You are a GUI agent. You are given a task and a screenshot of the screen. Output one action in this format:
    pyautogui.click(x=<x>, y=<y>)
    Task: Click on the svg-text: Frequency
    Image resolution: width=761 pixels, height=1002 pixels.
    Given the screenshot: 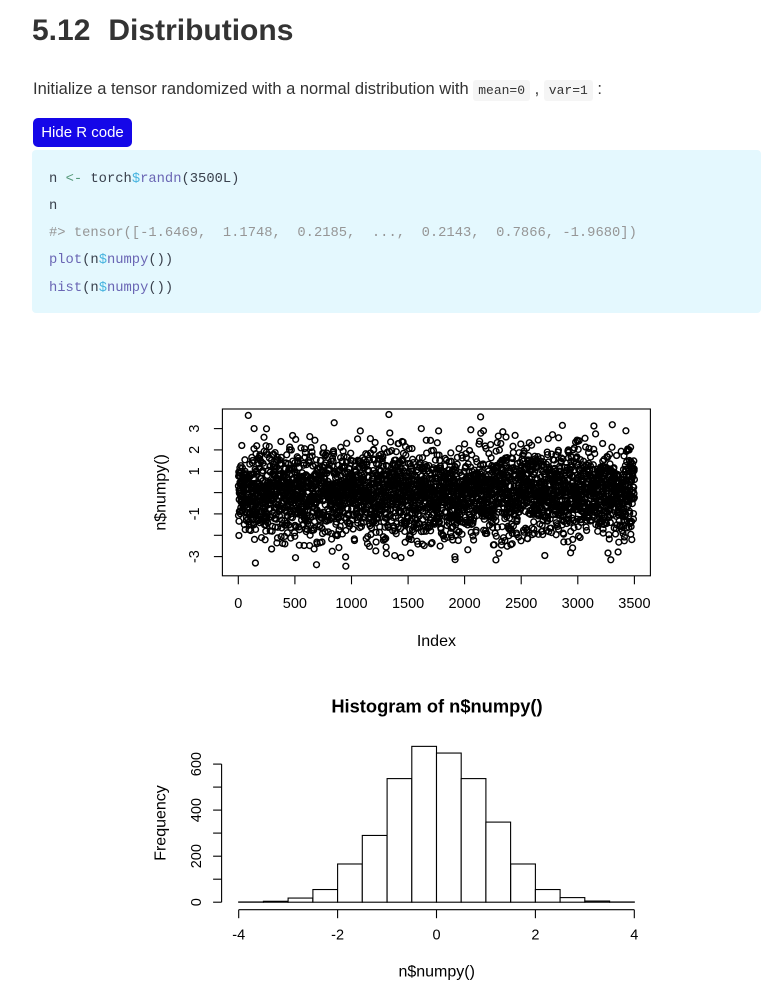 What is the action you would take?
    pyautogui.click(x=161, y=823)
    